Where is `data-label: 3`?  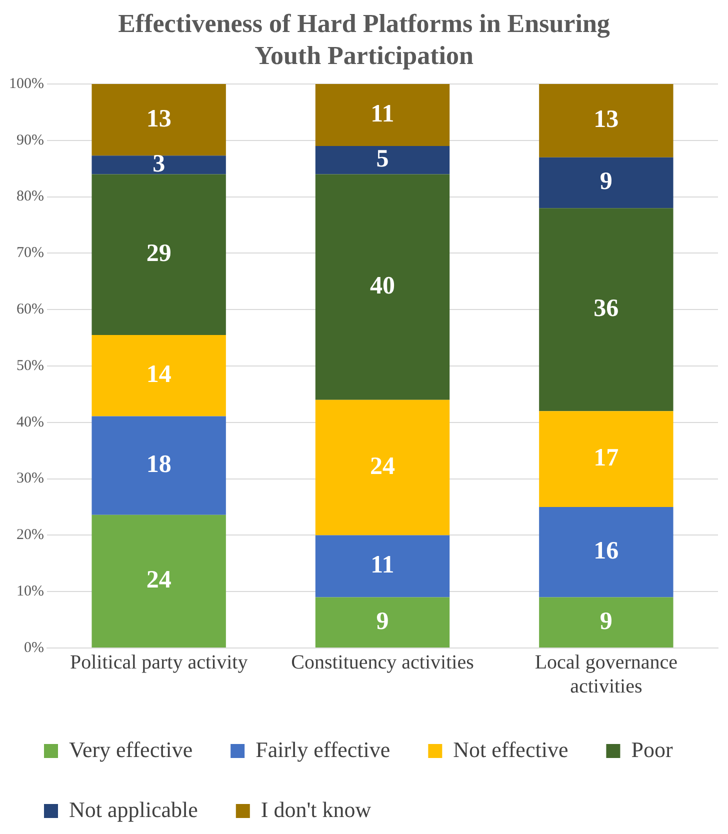 data-label: 3 is located at coordinates (159, 164).